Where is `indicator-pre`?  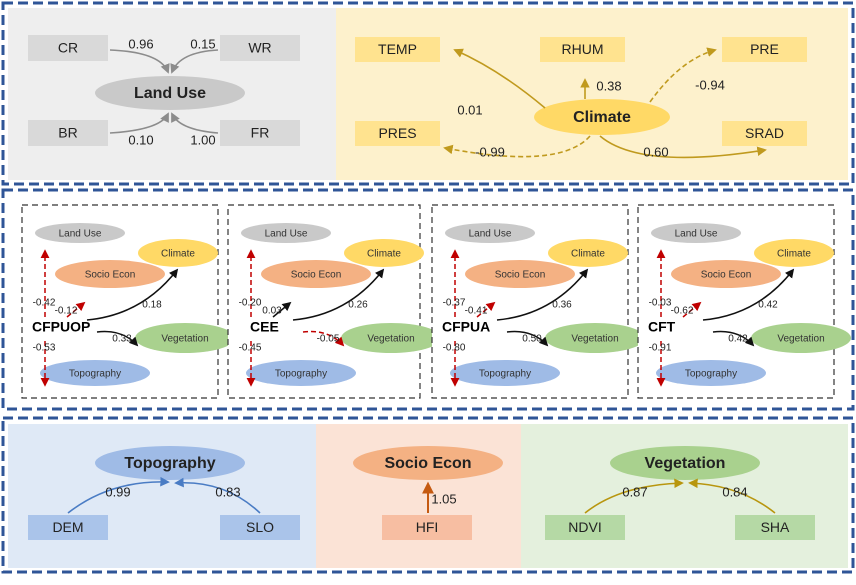 indicator-pre is located at coordinates (764, 49).